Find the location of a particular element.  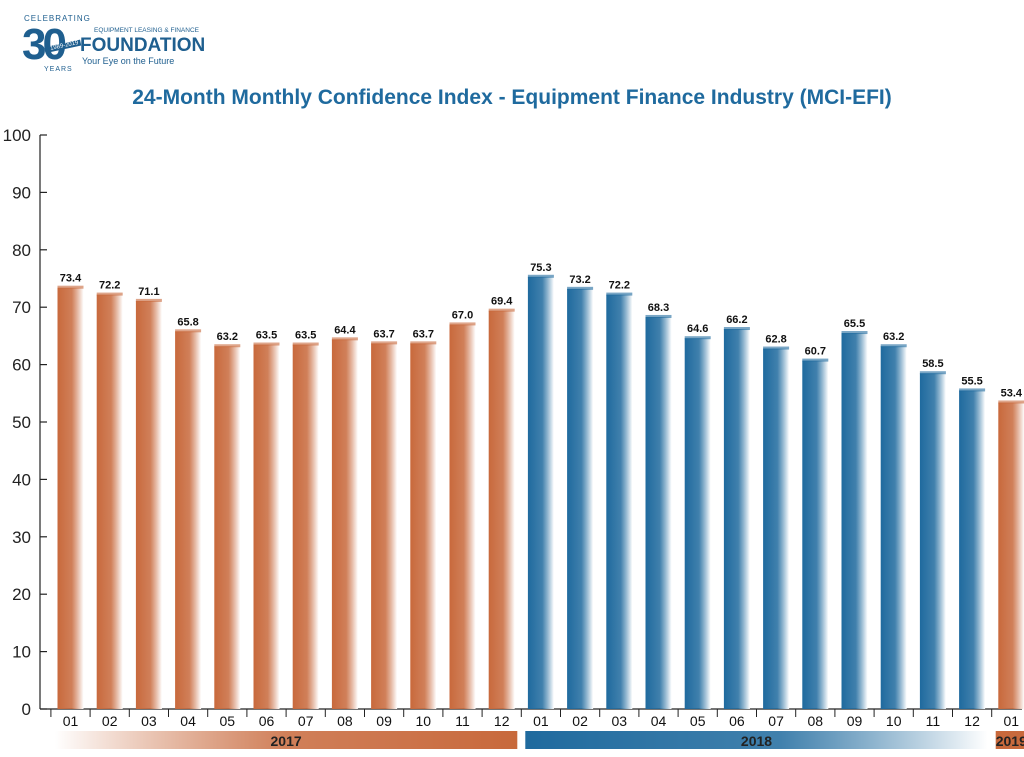

bar-value-label: 64.6 is located at coordinates (697, 329).